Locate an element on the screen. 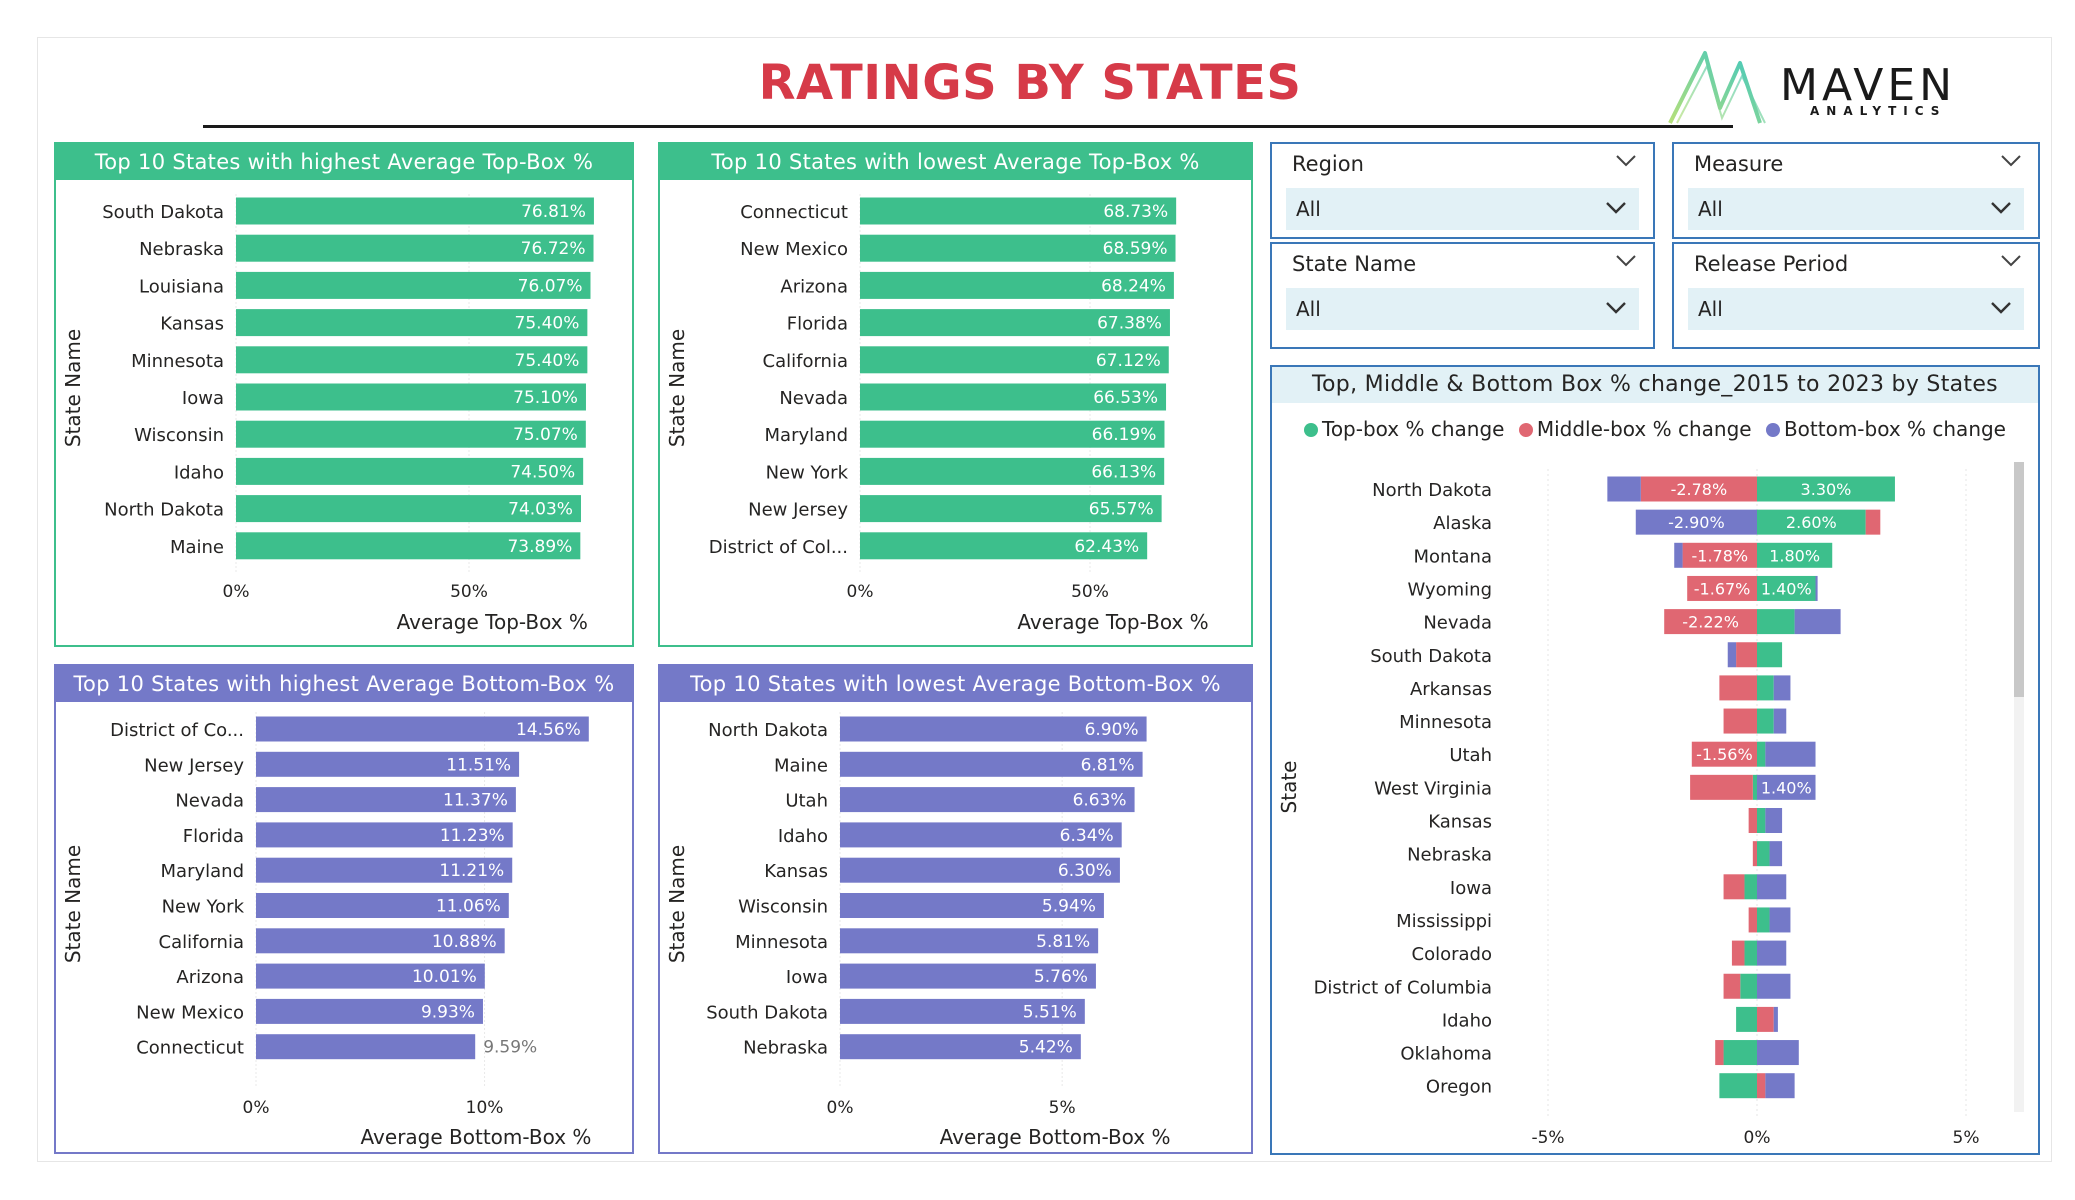 Image resolution: width=2075 pixels, height=1200 pixels. scrollbar-thumb is located at coordinates (2019, 579).